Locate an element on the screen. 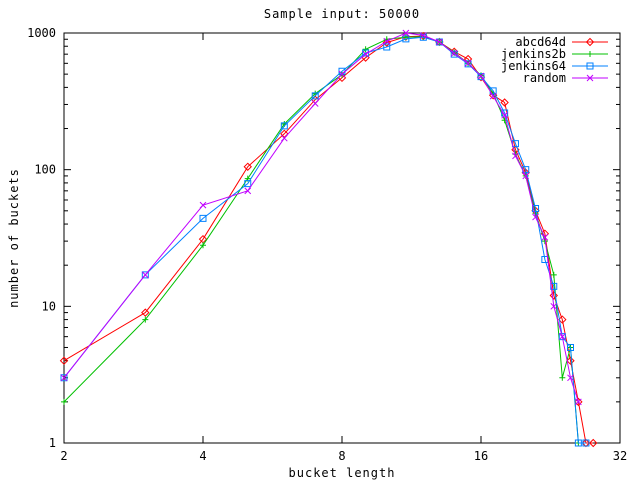 Image resolution: width=640 pixels, height=480 pixels. legend-label-jenkins2b: jenkins2b is located at coordinates (533, 54).